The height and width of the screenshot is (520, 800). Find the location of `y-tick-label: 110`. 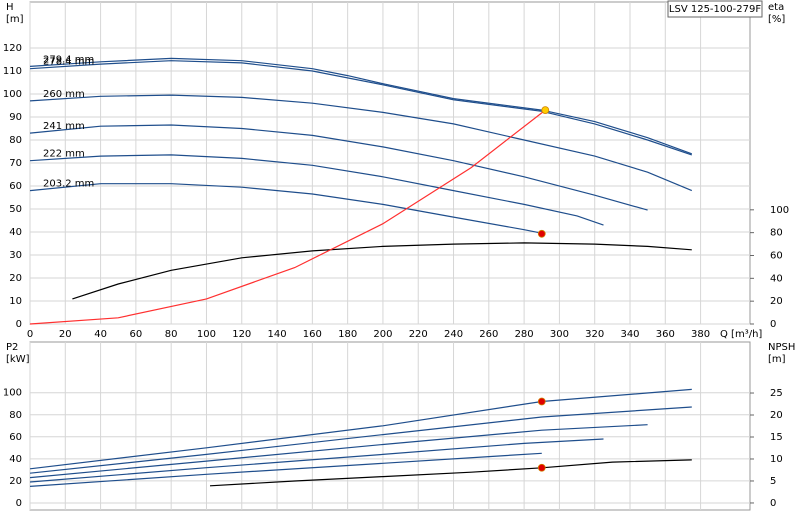

y-tick-label: 110 is located at coordinates (12, 71).